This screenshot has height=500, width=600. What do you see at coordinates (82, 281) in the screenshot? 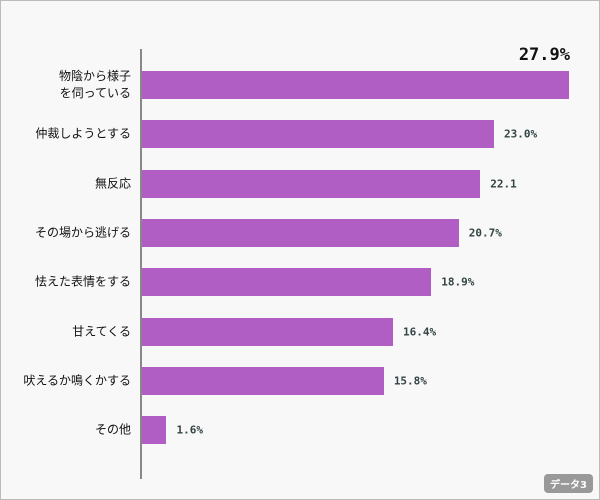
I see `category-label: 怯えた表情をする` at bounding box center [82, 281].